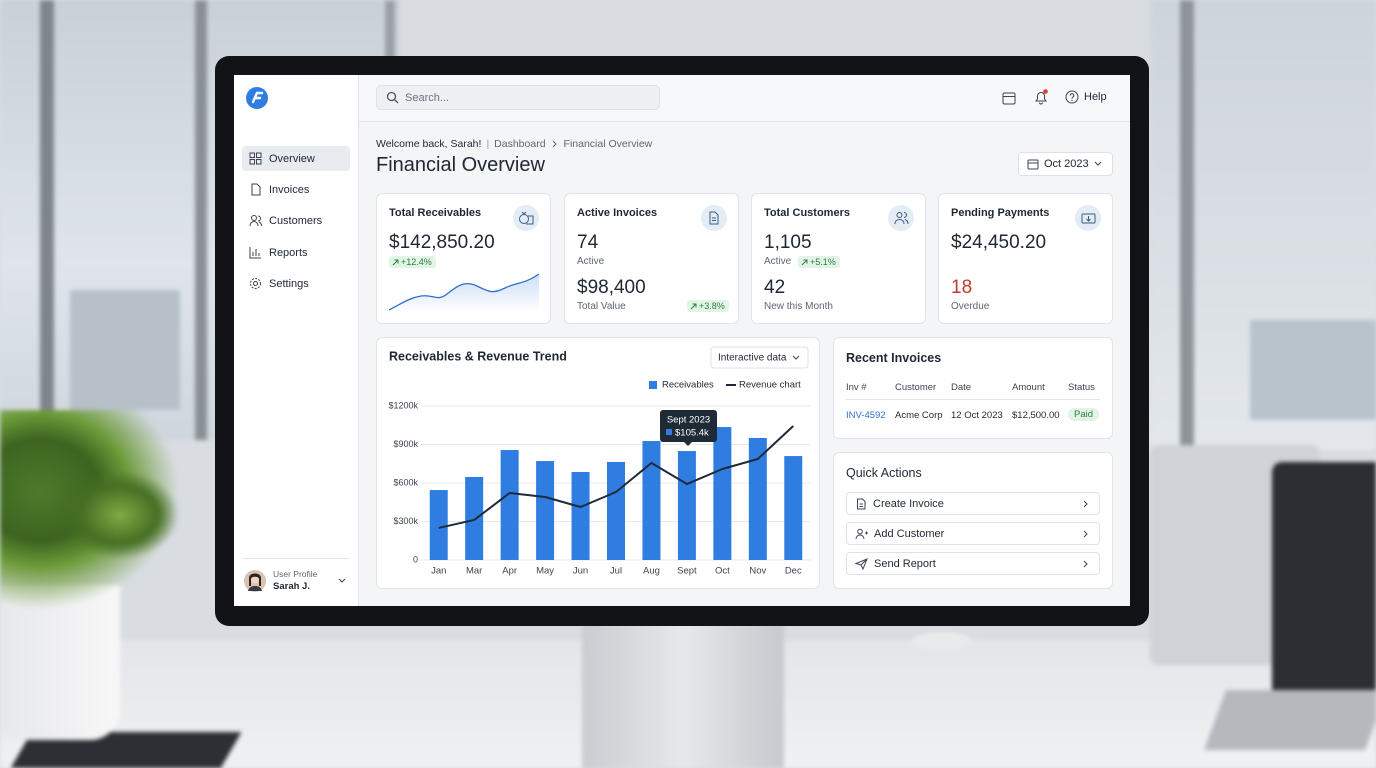 This screenshot has width=1376, height=768. I want to click on user-profile: User Profile Sarah J., so click(296, 582).